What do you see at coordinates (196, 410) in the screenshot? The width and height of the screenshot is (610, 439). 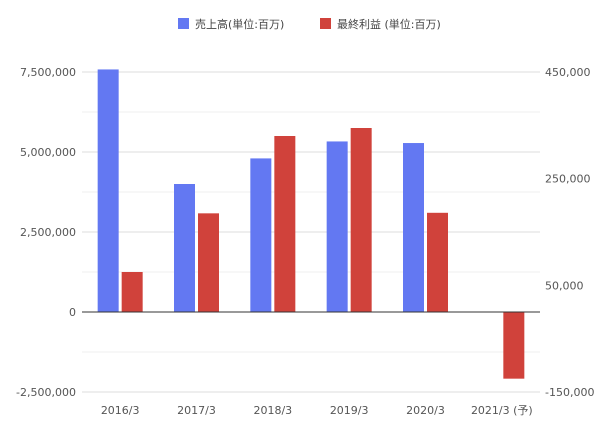 I see `x-axis-tick-label: 2017/3` at bounding box center [196, 410].